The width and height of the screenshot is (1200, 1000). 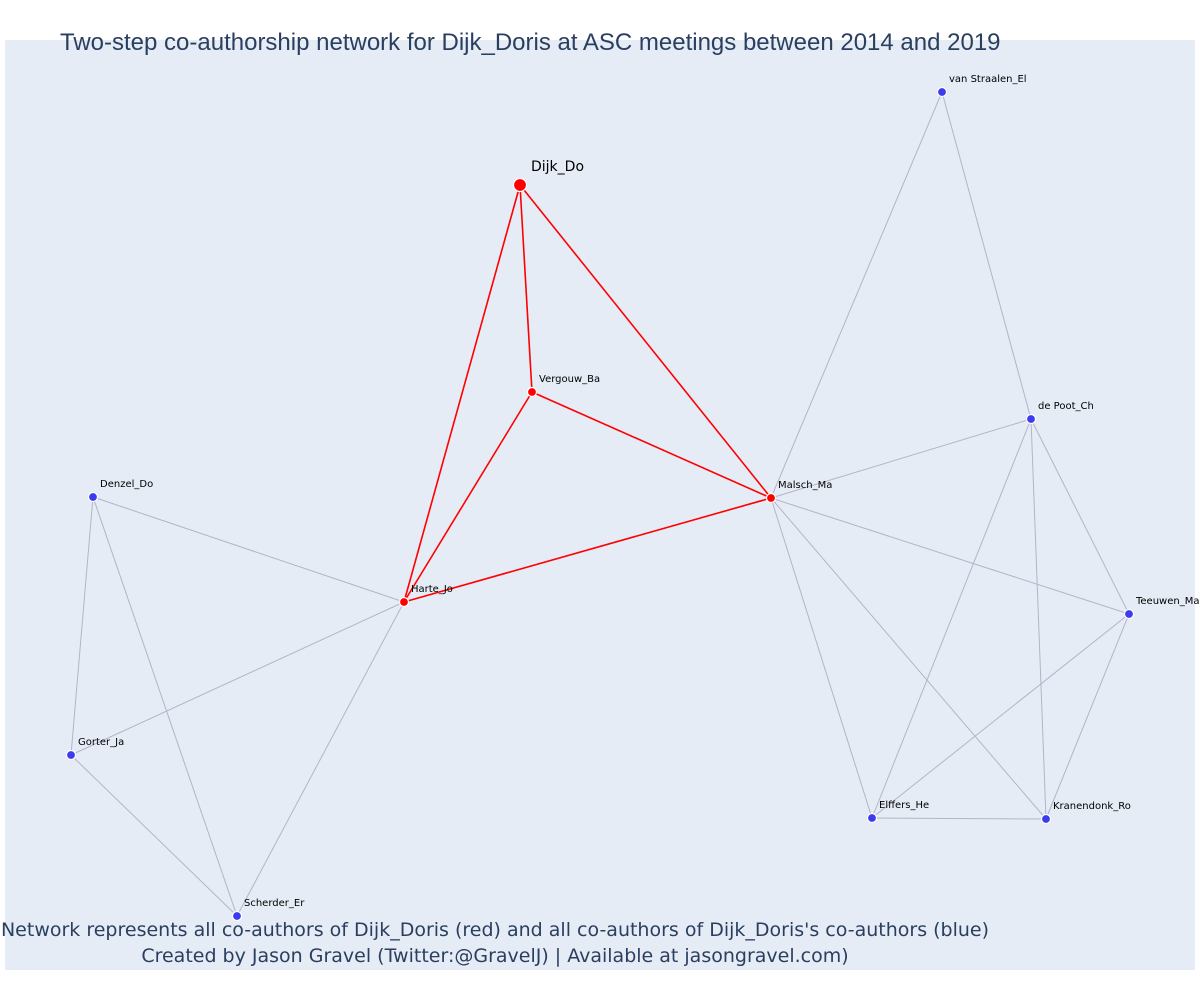 I want to click on node-gorter-ja, so click(x=71, y=755).